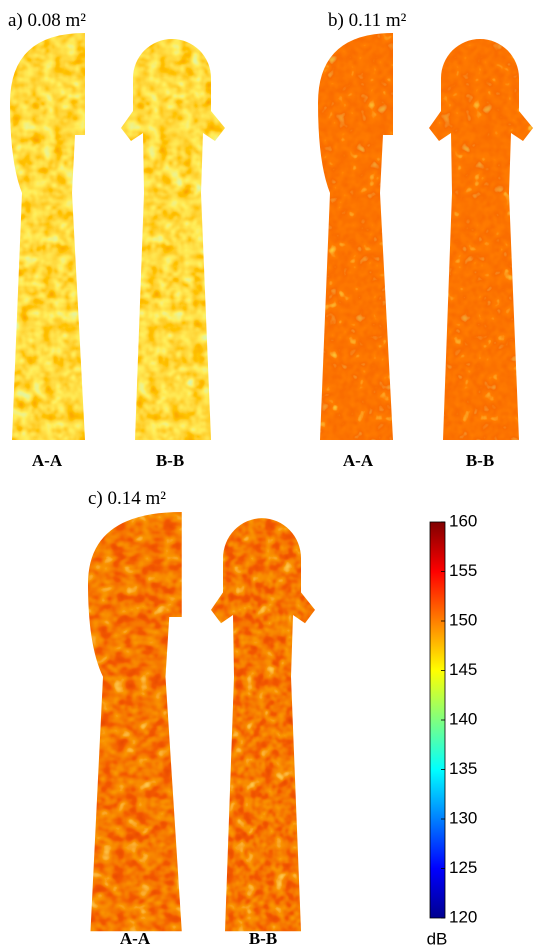  What do you see at coordinates (463, 619) in the screenshot?
I see `tick-label: 150` at bounding box center [463, 619].